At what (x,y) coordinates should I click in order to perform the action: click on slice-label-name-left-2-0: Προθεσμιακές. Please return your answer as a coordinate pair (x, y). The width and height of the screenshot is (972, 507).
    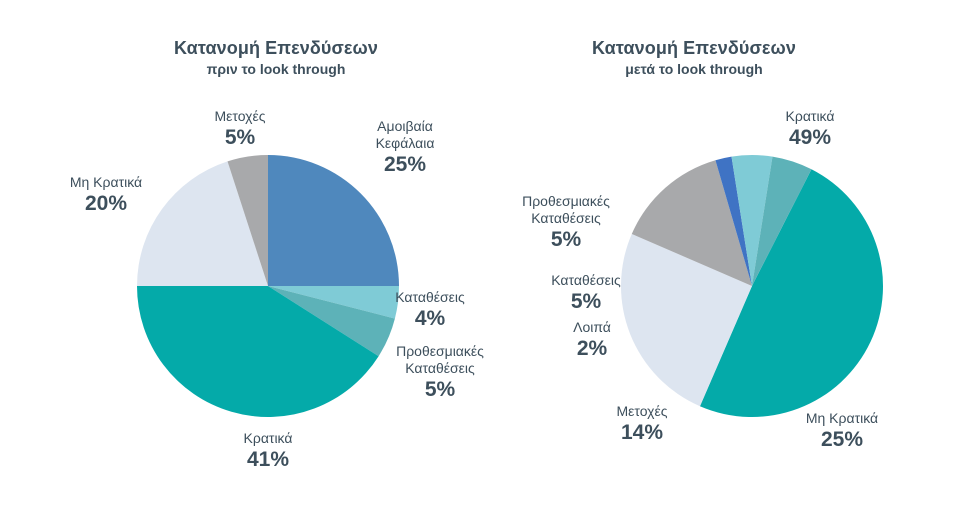
    Looking at the image, I should click on (440, 351).